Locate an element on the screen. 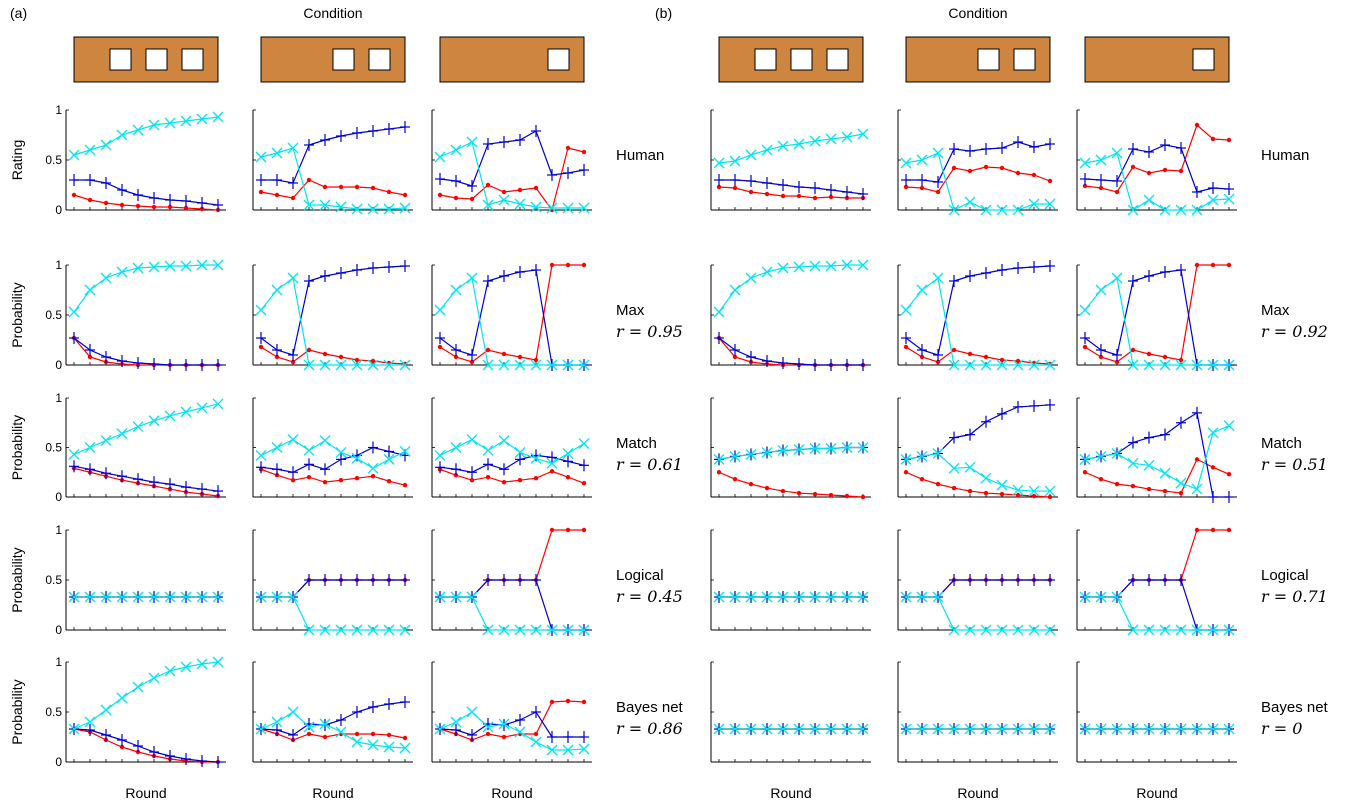 This screenshot has height=805, width=1357. y-tick-label: 0.5 is located at coordinates (53, 448).